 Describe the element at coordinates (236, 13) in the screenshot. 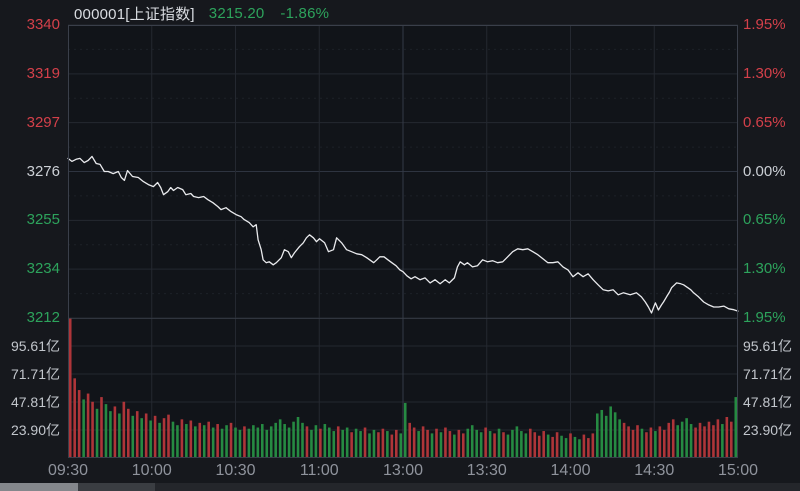

I see `last-price: 3215.20` at that location.